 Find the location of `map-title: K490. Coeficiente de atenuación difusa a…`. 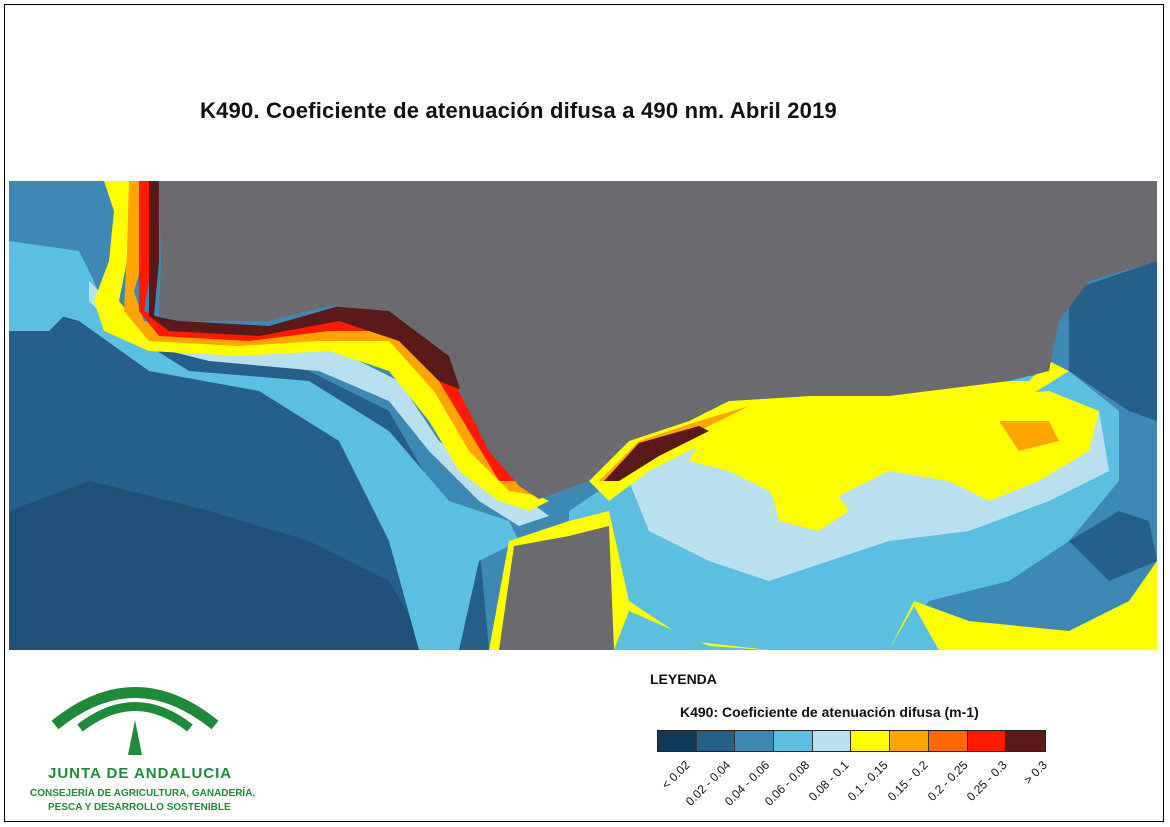

map-title: K490. Coeficiente de atenuación difusa a… is located at coordinates (518, 110).